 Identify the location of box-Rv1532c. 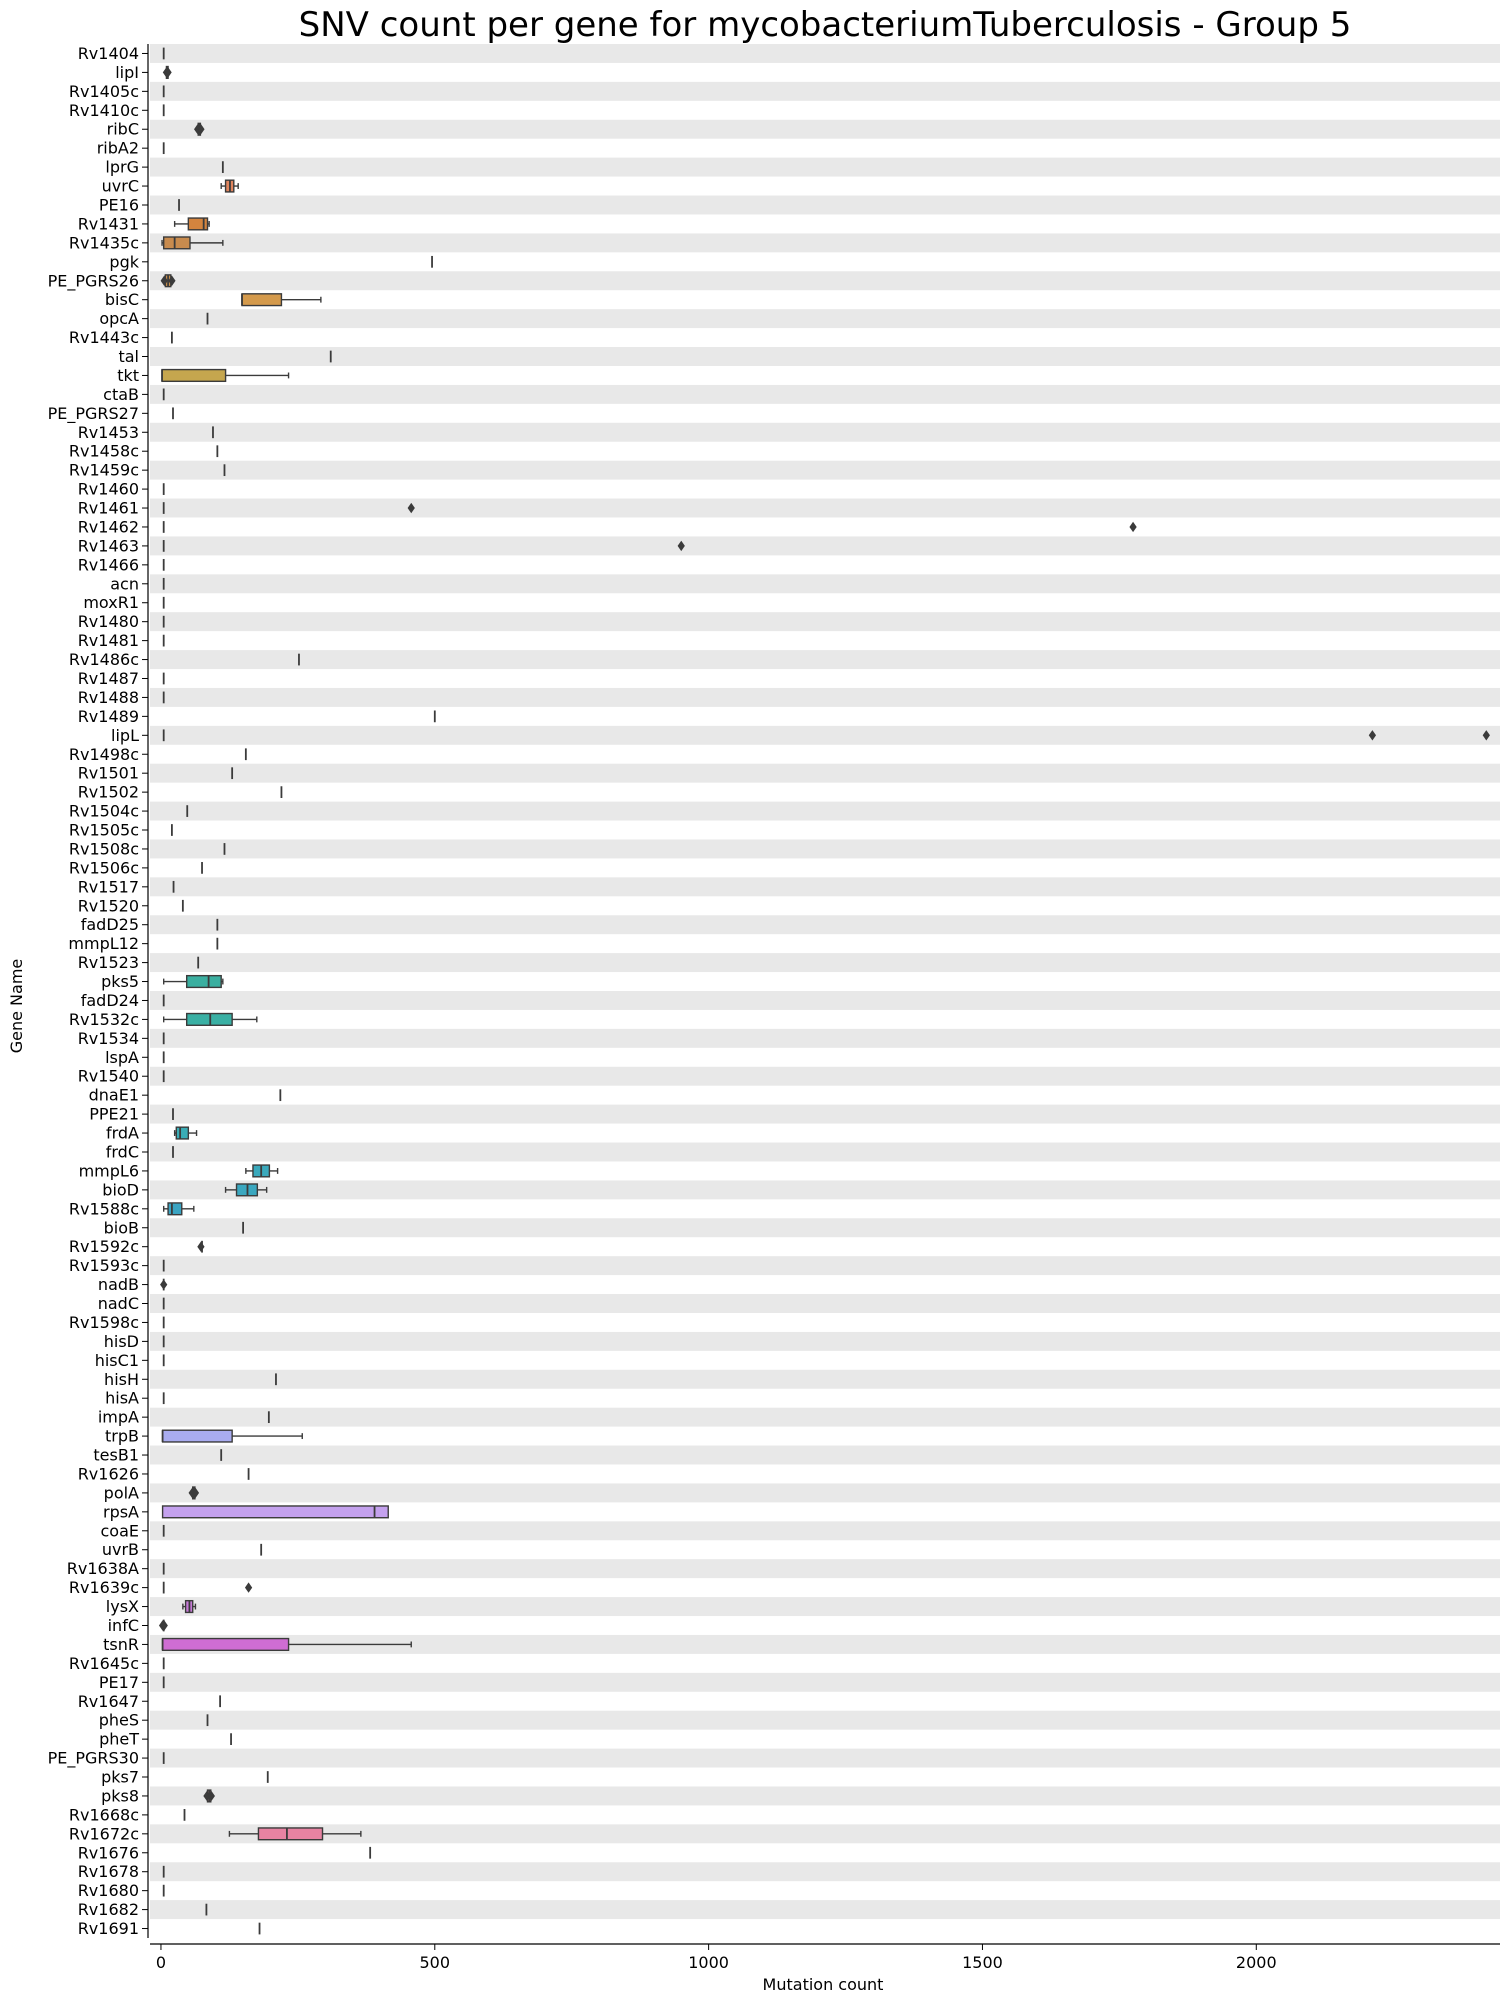
(210, 1019).